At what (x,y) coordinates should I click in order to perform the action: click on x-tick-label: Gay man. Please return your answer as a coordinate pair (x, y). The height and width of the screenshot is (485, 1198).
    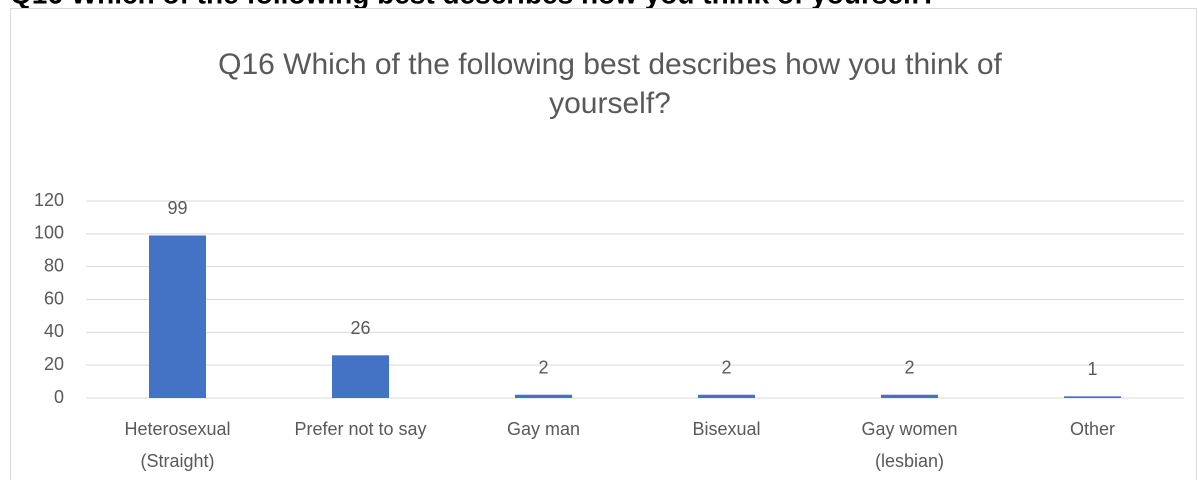
    Looking at the image, I should click on (543, 429).